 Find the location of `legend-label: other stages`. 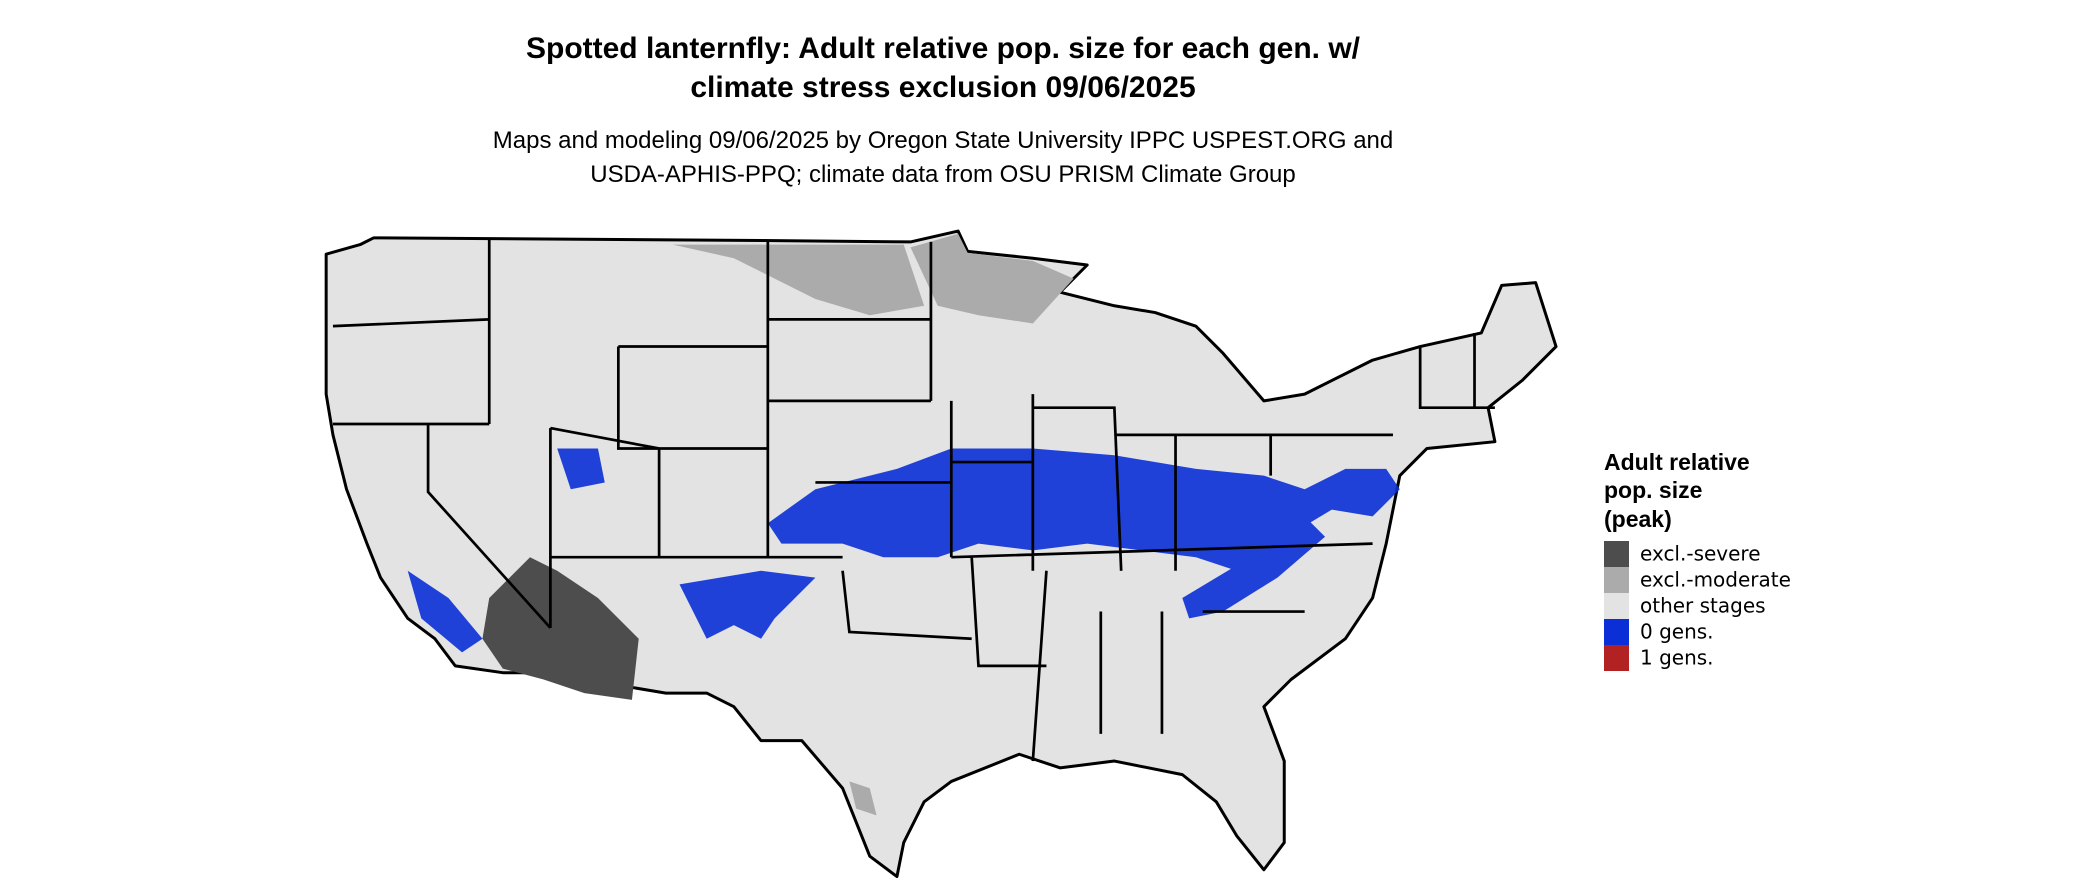

legend-label: other stages is located at coordinates (1703, 606).